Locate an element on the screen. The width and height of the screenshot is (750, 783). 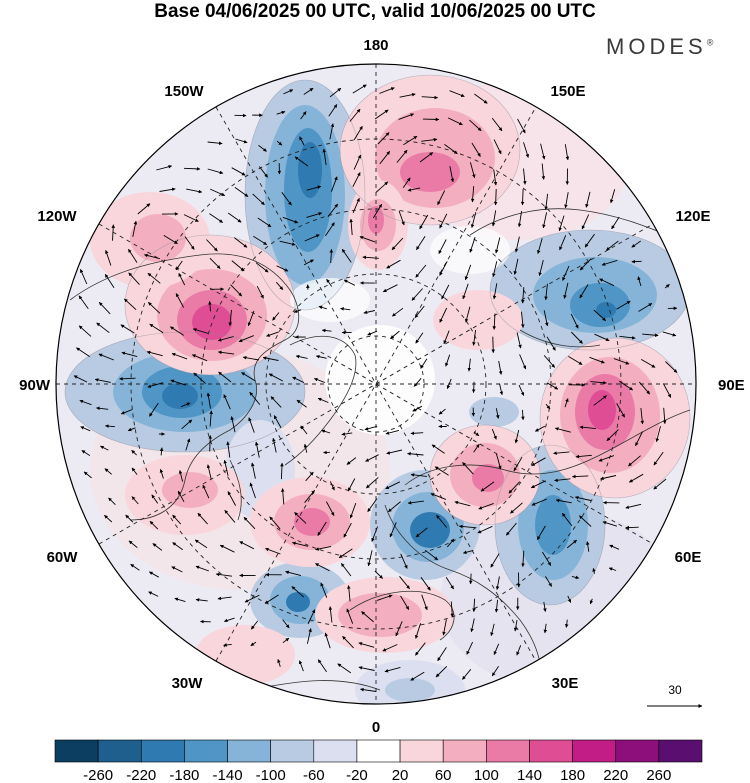
colorbar-tick-label: 100 is located at coordinates (486, 775).